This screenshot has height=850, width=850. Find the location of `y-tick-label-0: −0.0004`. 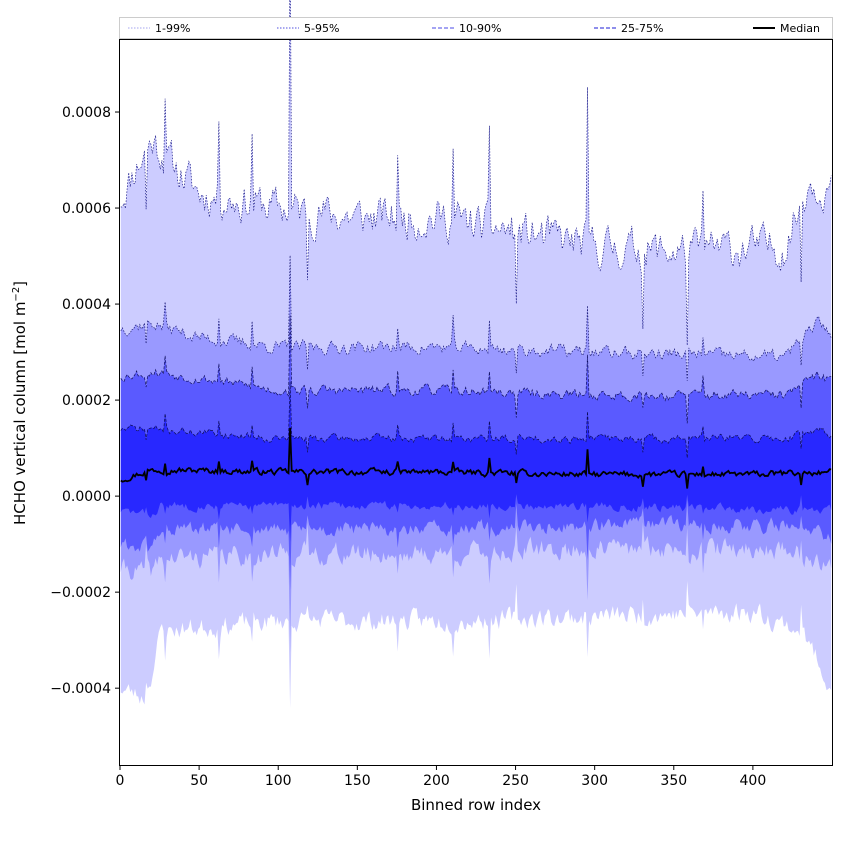

y-tick-label-0: −0.0004 is located at coordinates (80, 689).